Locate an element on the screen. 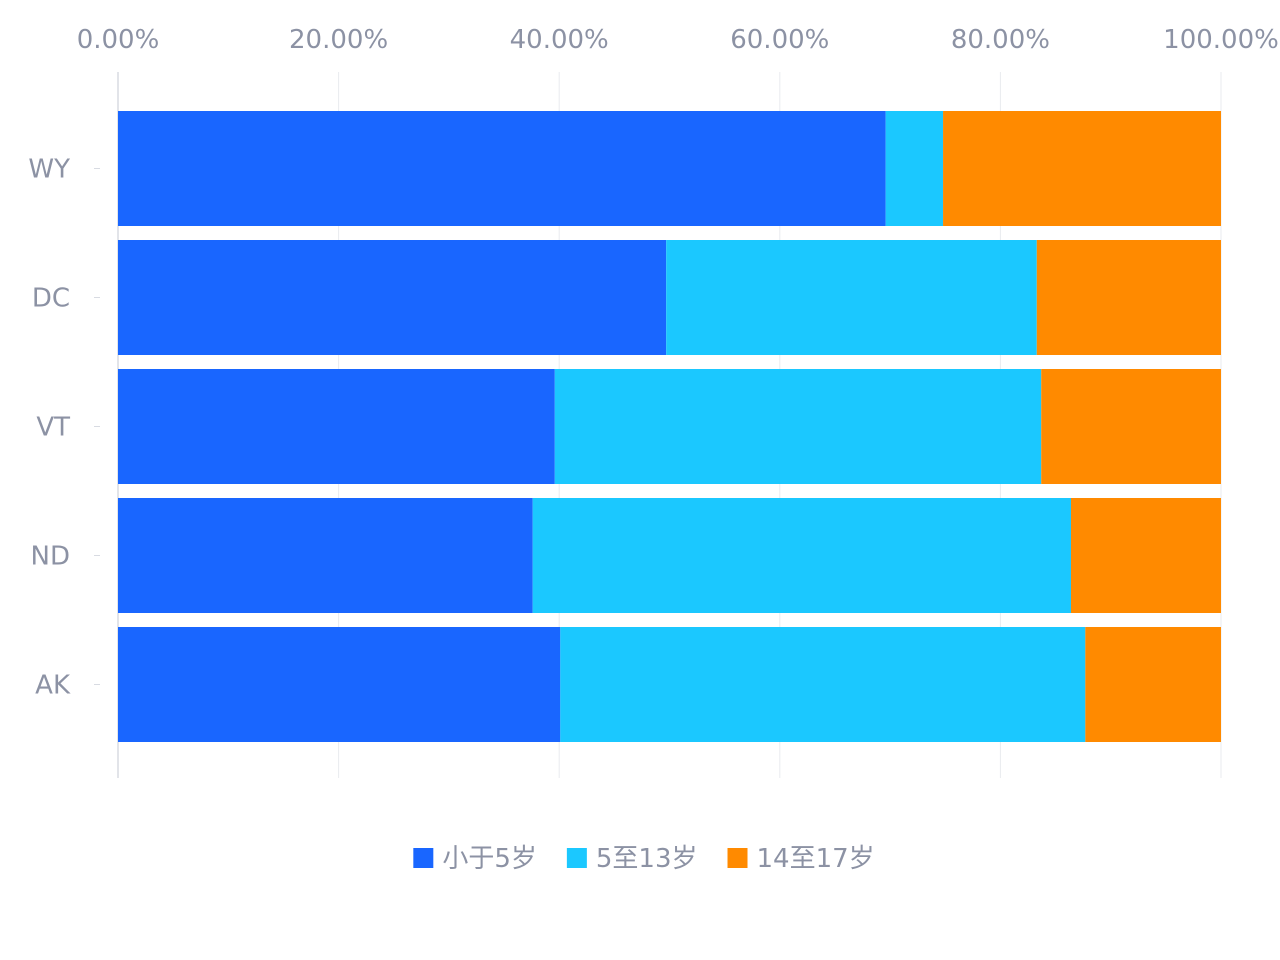 The image size is (1280, 960). legend-label: 5至13岁 is located at coordinates (647, 859).